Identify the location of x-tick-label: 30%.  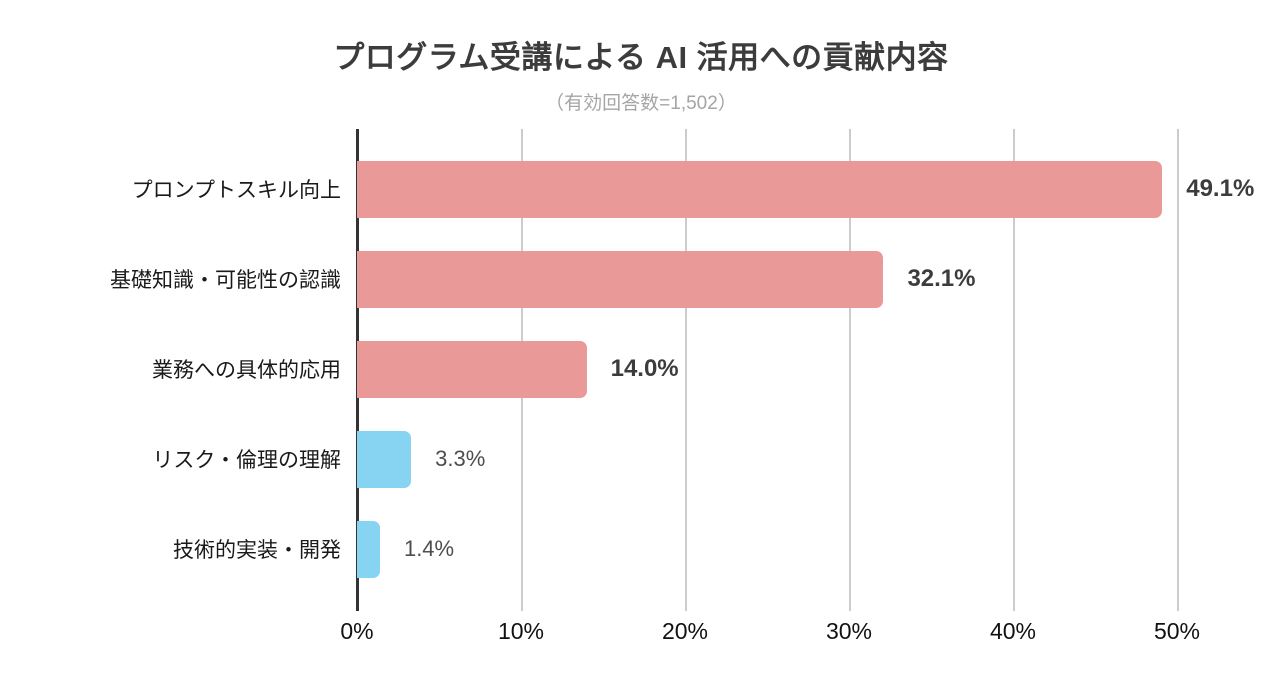
(849, 631).